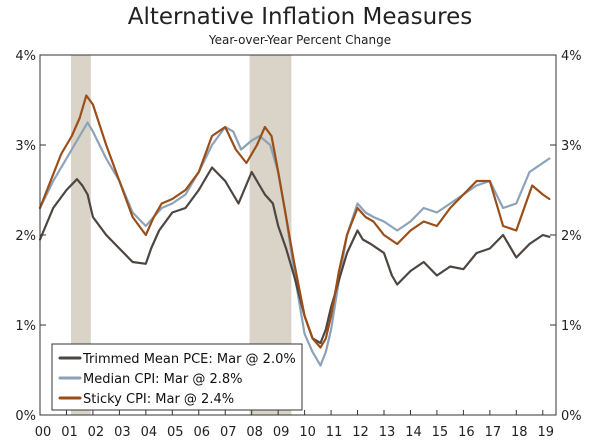 This screenshot has height=442, width=600. Describe the element at coordinates (25, 146) in the screenshot. I see `y-tick-label-left-3: 3%` at that location.